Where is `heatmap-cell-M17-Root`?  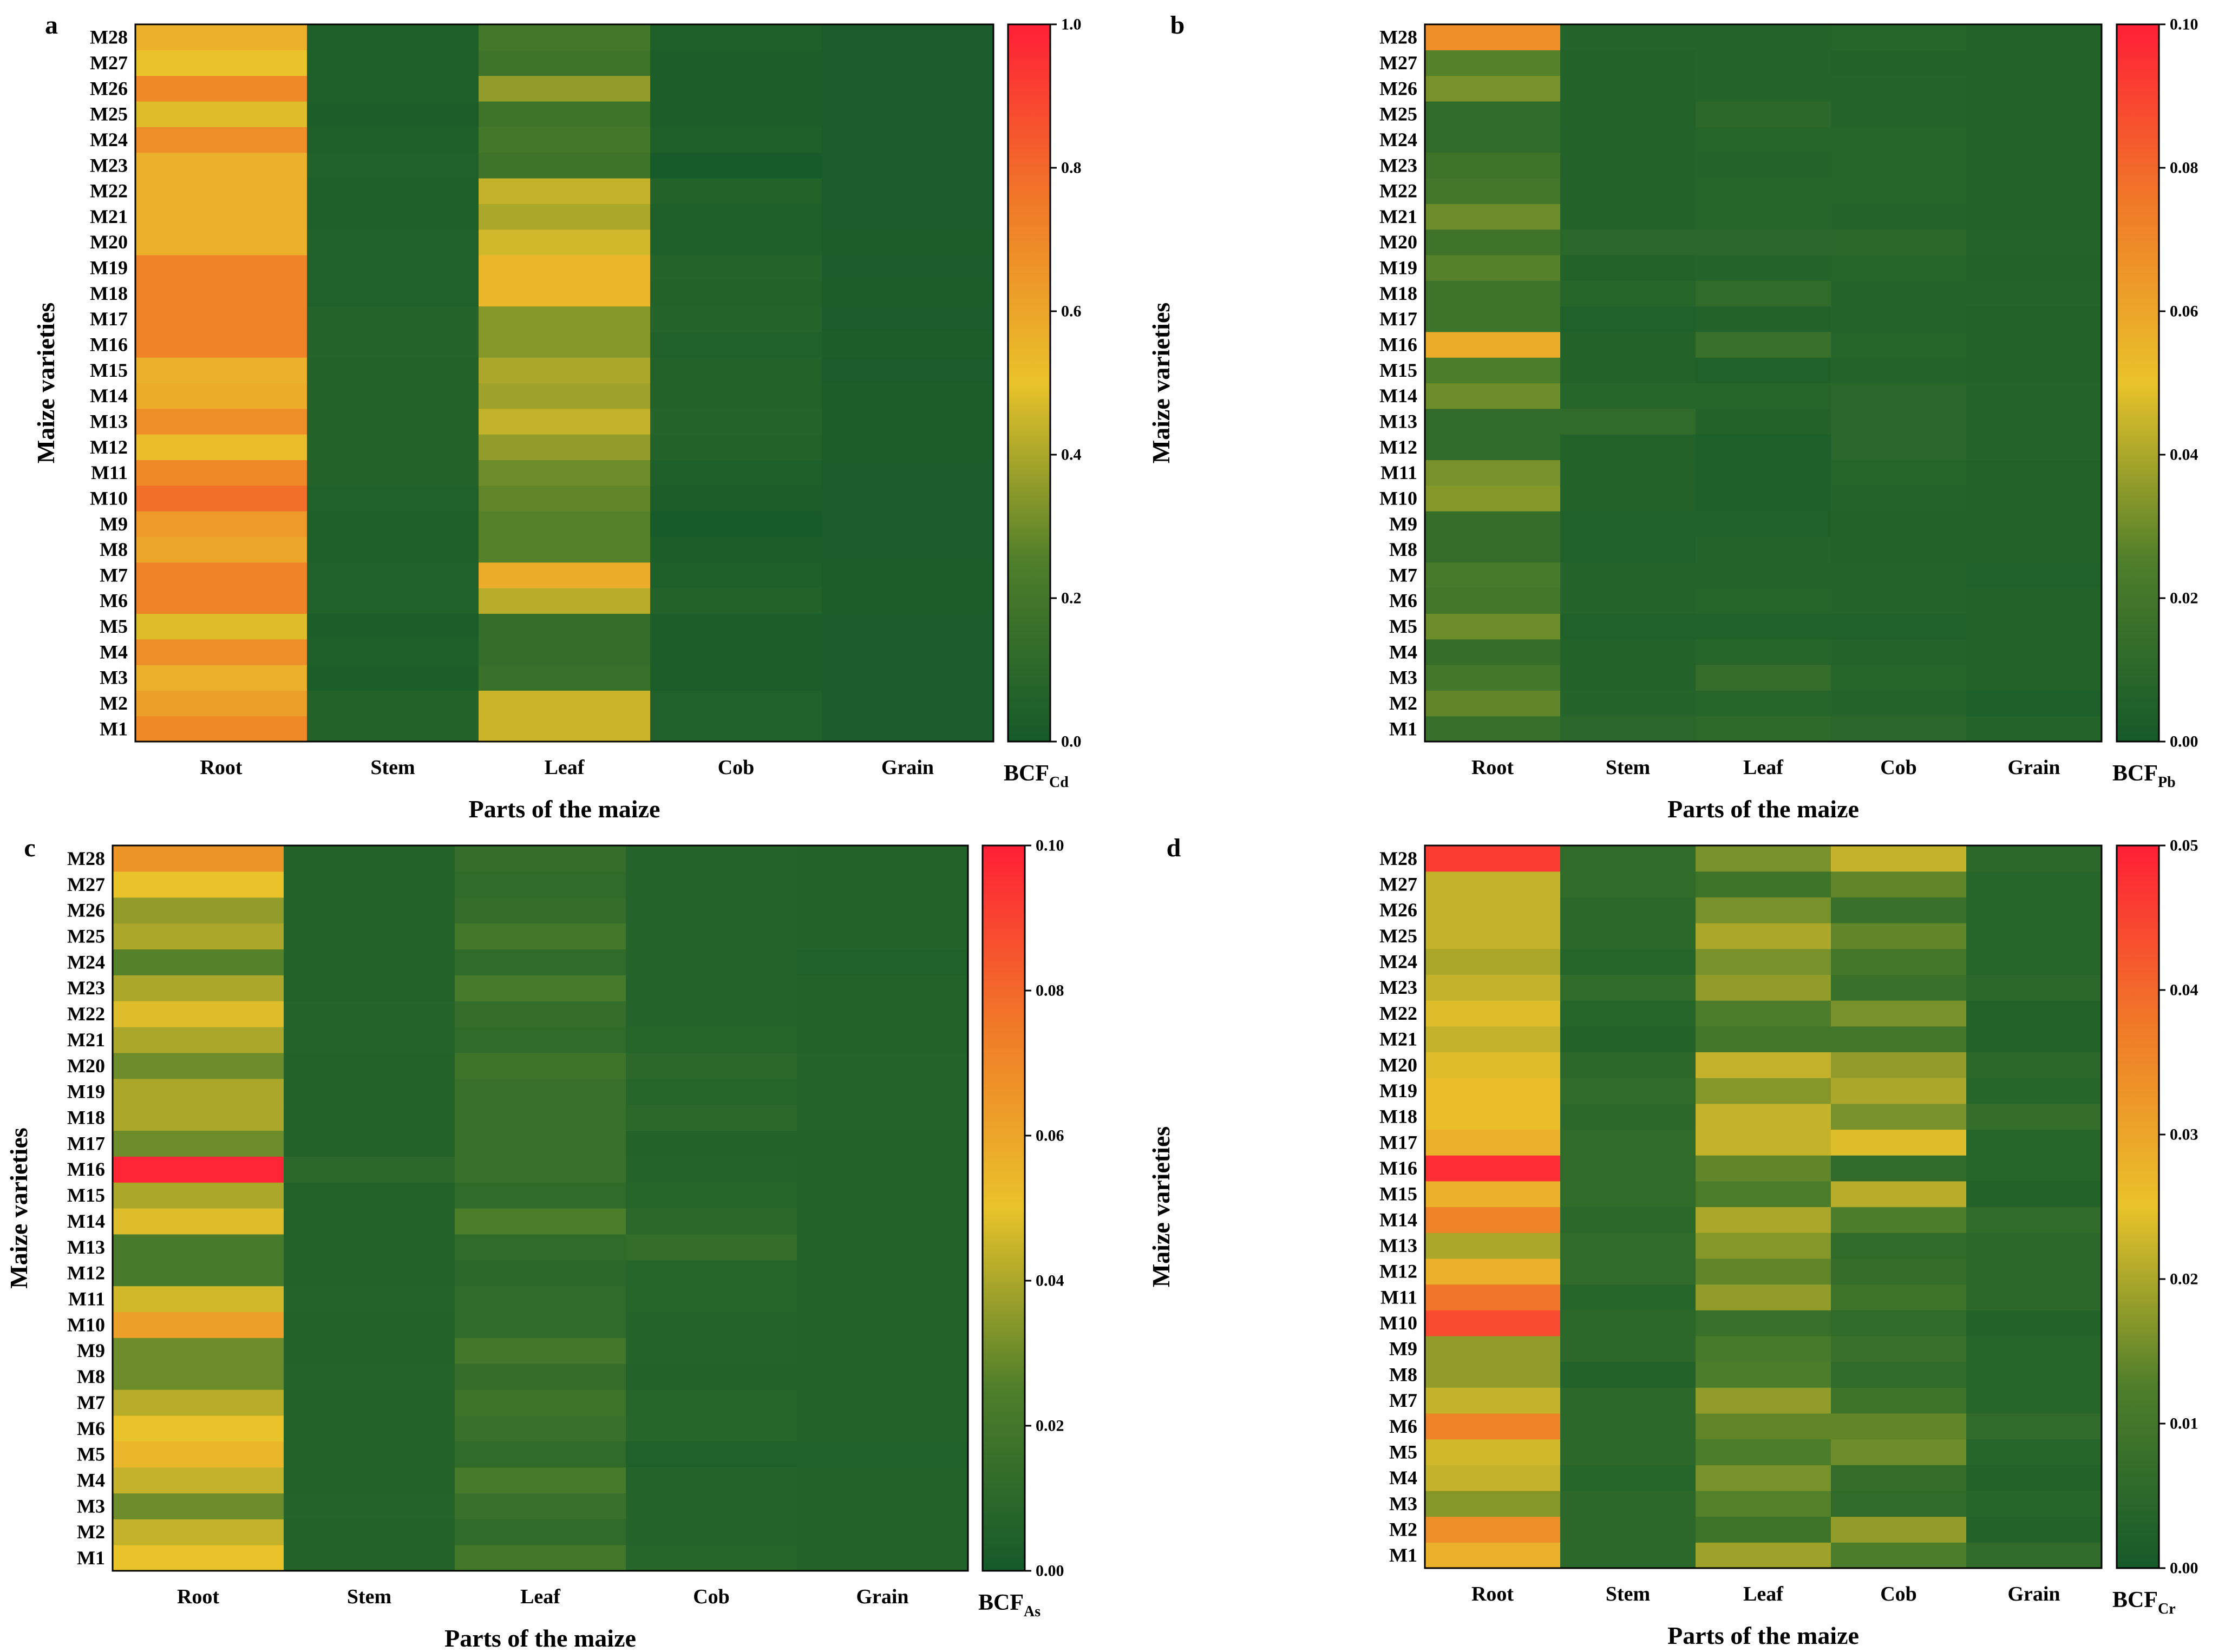
heatmap-cell-M17-Root is located at coordinates (221, 319).